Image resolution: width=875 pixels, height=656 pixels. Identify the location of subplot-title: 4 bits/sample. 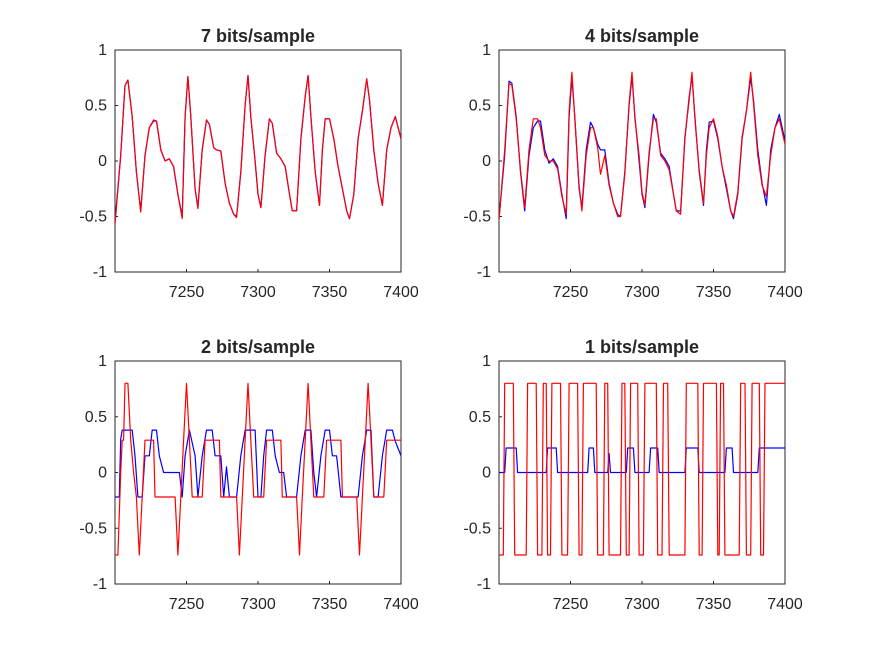
(642, 36).